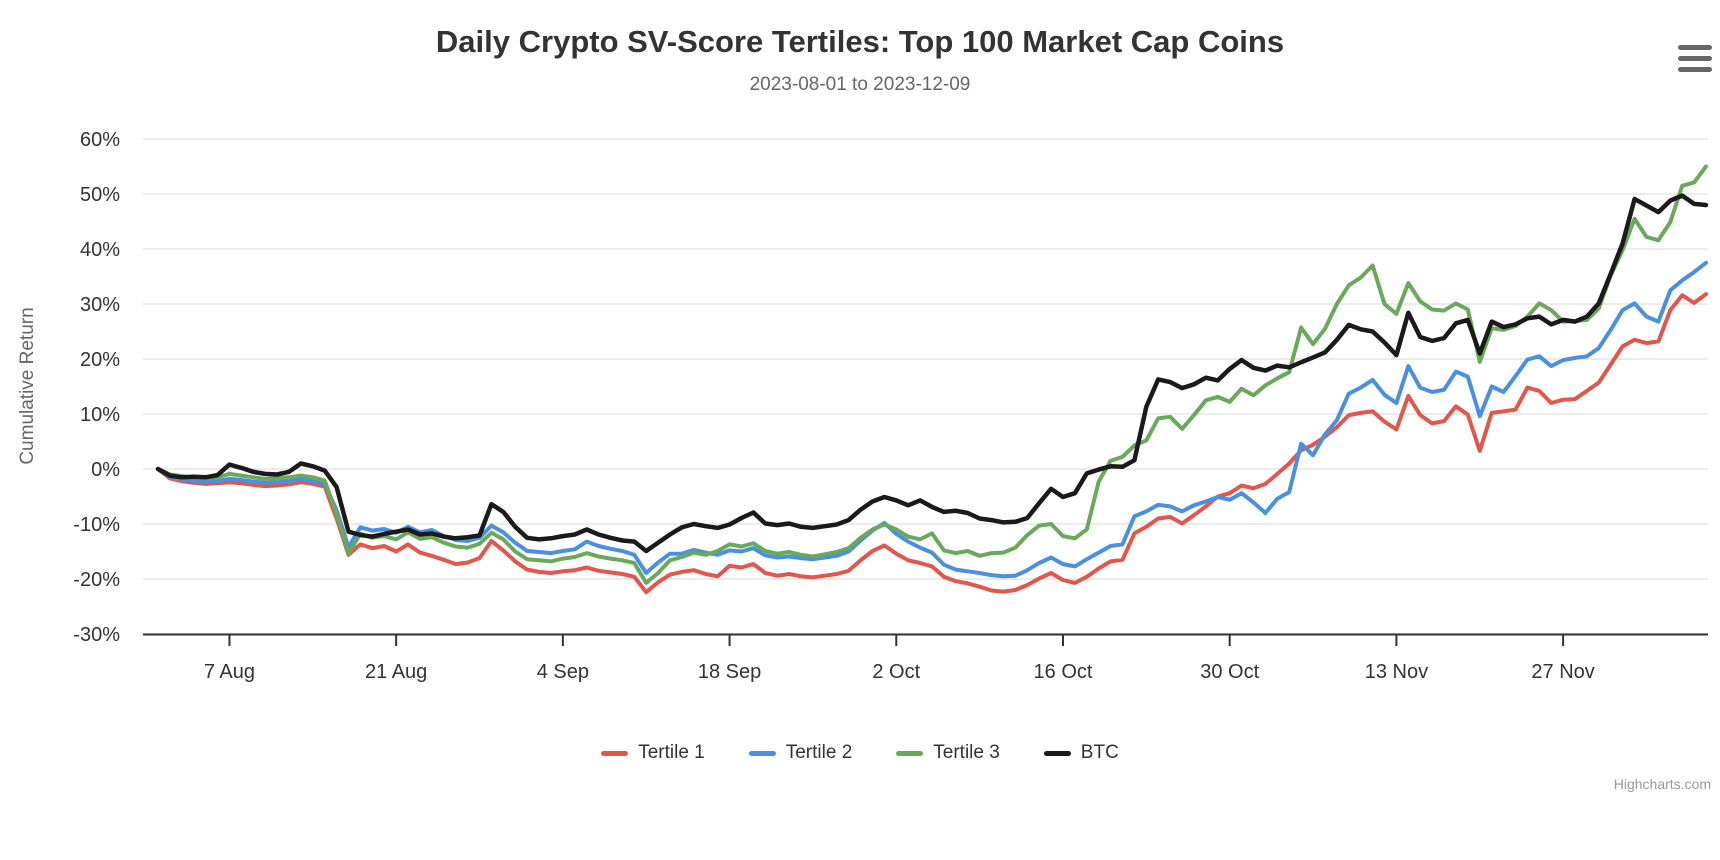 Image resolution: width=1720 pixels, height=860 pixels. I want to click on x-tick-label: 18 Sep, so click(729, 672).